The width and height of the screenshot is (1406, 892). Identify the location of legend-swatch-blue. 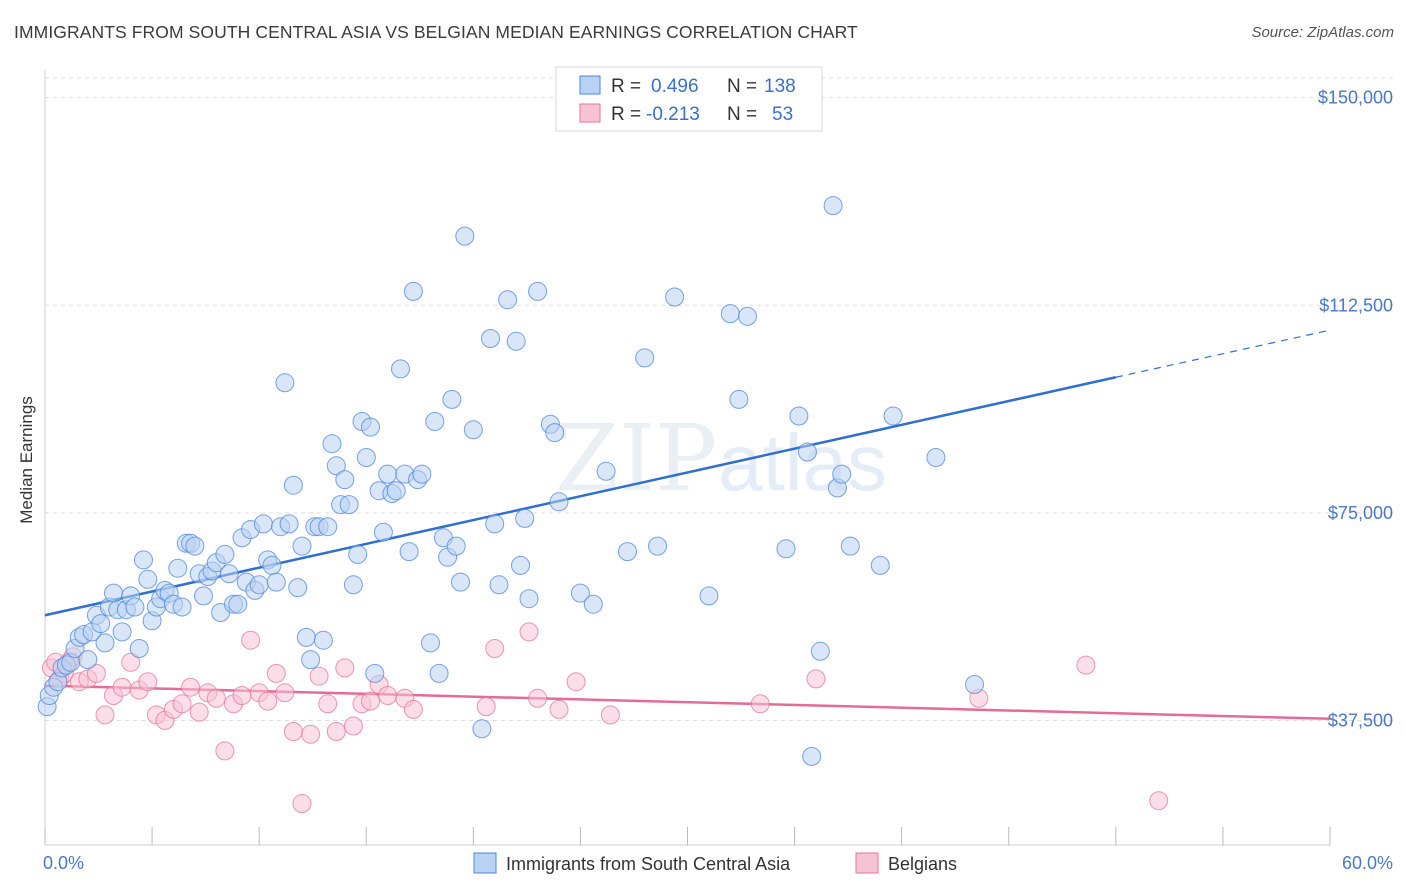
(590, 85).